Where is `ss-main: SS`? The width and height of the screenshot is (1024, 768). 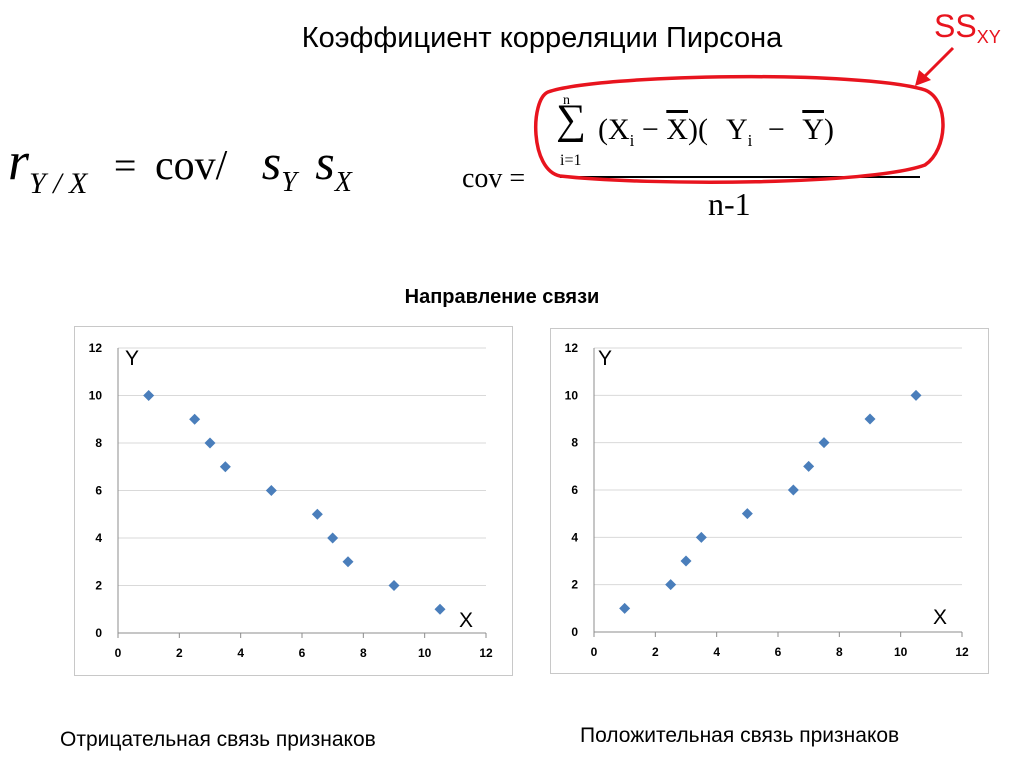 ss-main: SS is located at coordinates (955, 26).